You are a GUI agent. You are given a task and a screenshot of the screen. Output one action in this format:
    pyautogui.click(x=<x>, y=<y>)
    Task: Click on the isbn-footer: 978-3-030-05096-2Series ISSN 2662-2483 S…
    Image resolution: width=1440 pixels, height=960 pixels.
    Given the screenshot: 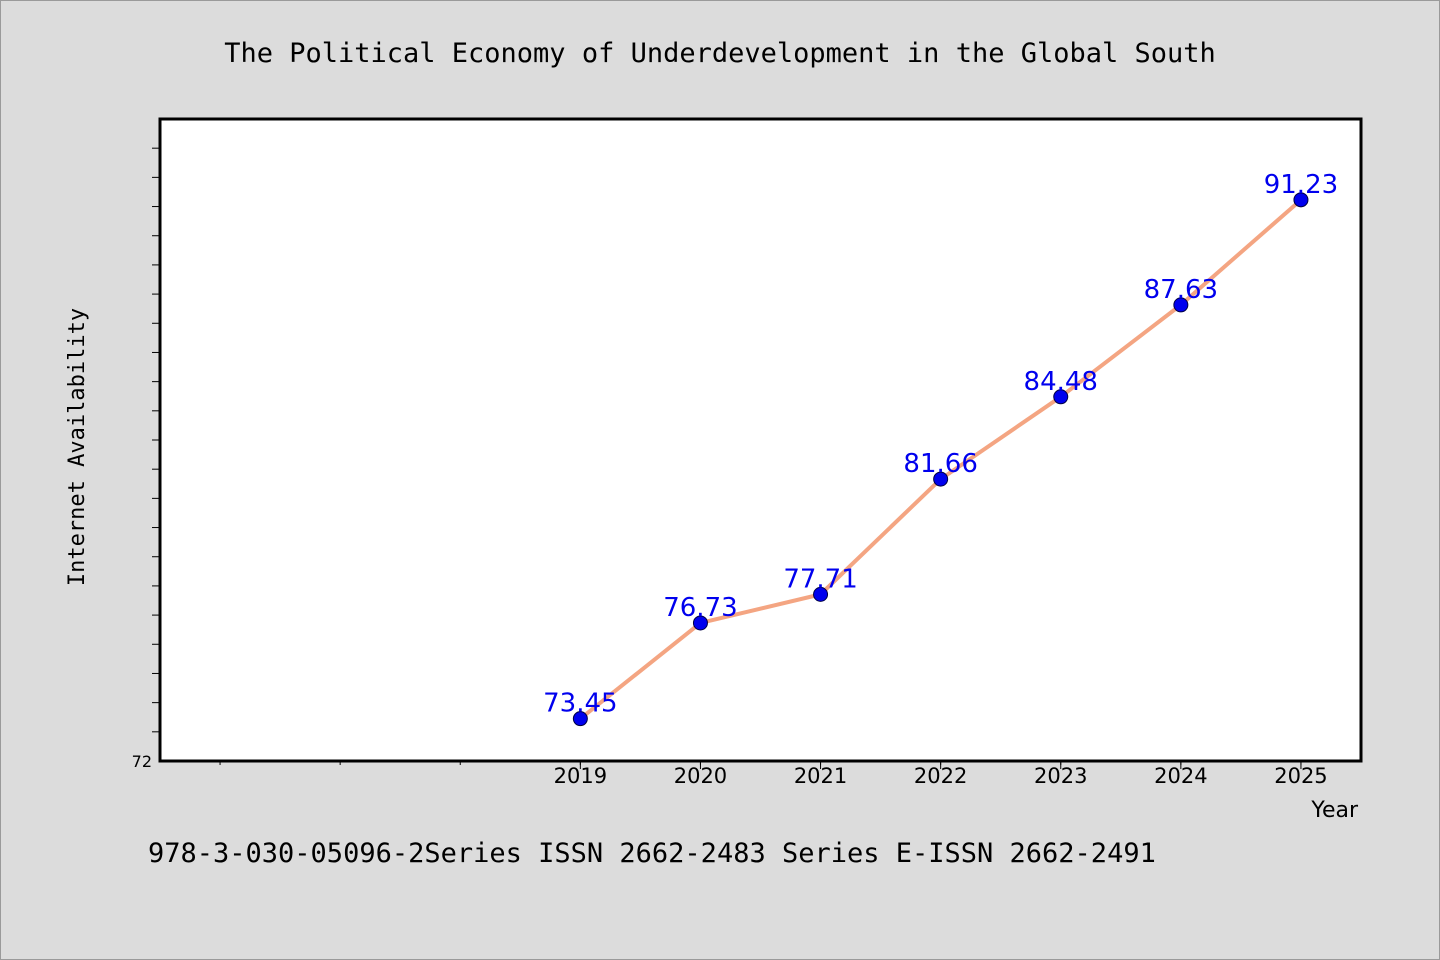 What is the action you would take?
    pyautogui.click(x=652, y=853)
    